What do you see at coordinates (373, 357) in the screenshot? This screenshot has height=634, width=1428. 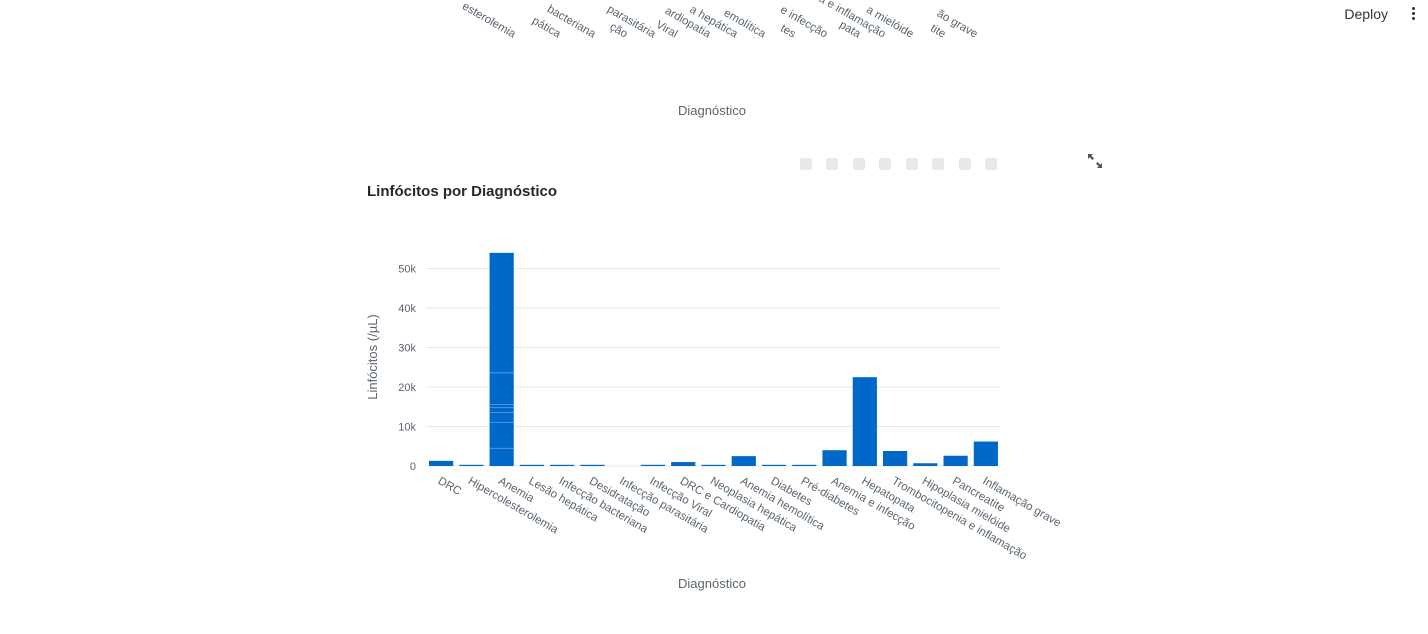 I see `y-axis-title: Linfócitos (/µL)` at bounding box center [373, 357].